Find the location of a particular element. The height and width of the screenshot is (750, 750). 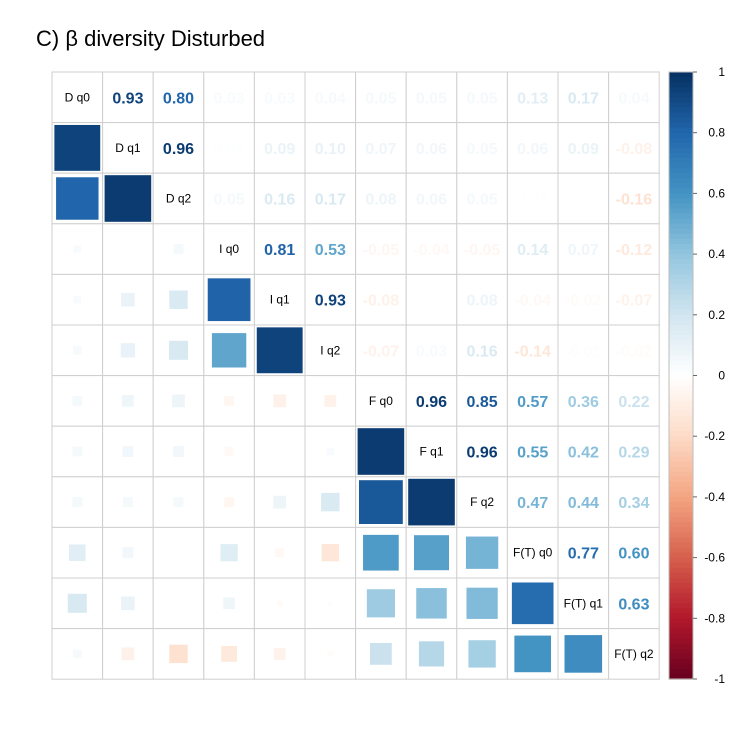

coefficient-label: 0.96 is located at coordinates (431, 402).